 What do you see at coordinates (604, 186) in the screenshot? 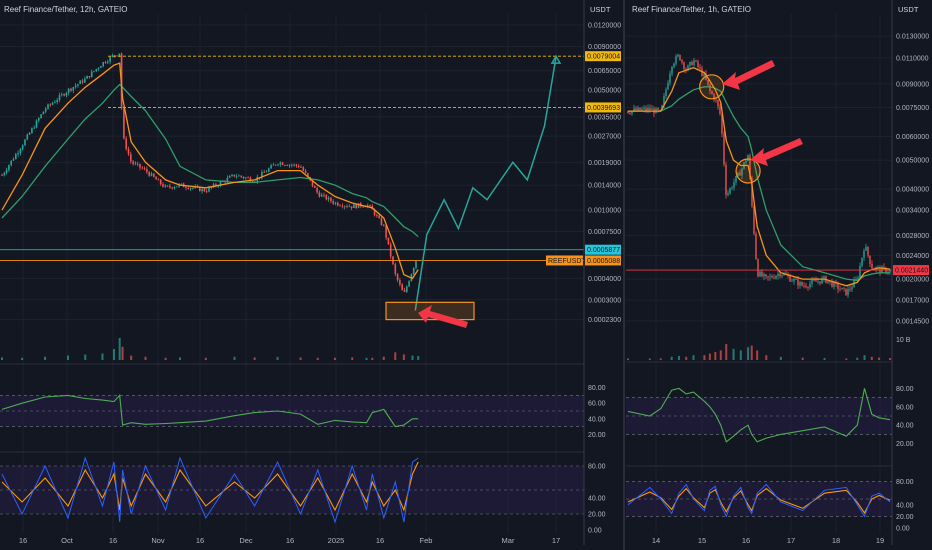
I see `left-y-tick: 0.0014000` at bounding box center [604, 186].